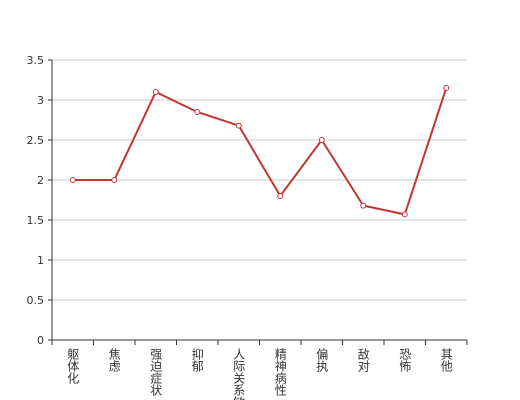 This screenshot has width=520, height=400. I want to click on x-tick-label: 强迫症状, so click(156, 372).